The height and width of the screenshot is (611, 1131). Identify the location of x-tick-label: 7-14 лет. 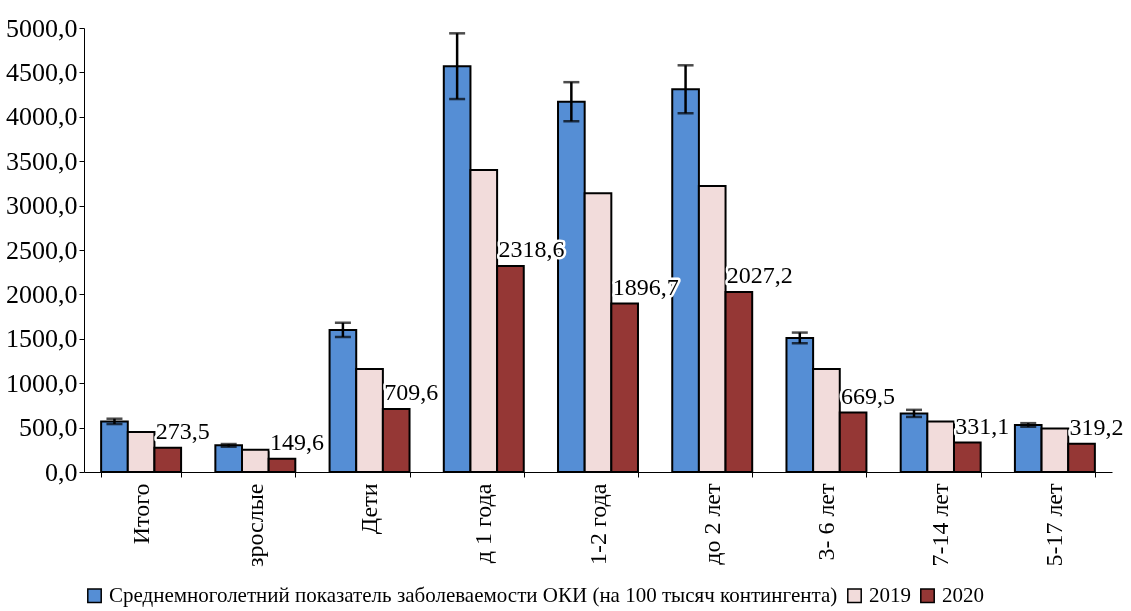
(940, 524).